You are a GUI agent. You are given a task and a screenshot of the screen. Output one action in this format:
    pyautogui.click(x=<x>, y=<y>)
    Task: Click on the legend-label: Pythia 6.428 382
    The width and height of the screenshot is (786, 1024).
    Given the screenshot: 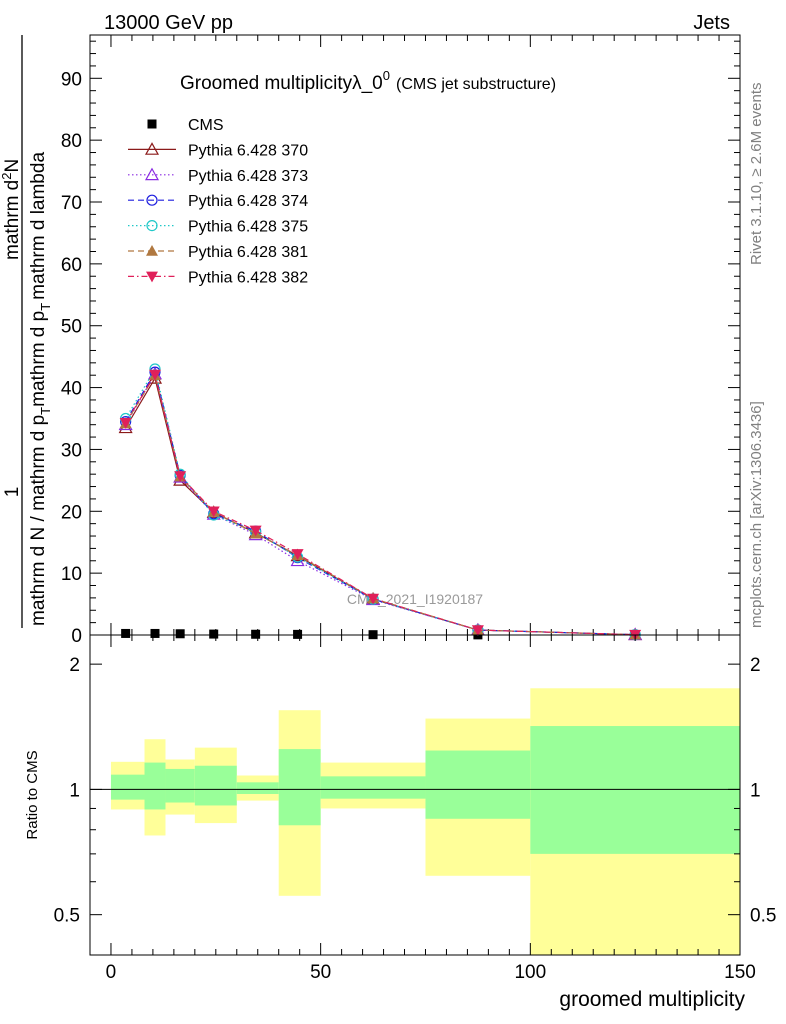 What is the action you would take?
    pyautogui.click(x=248, y=277)
    